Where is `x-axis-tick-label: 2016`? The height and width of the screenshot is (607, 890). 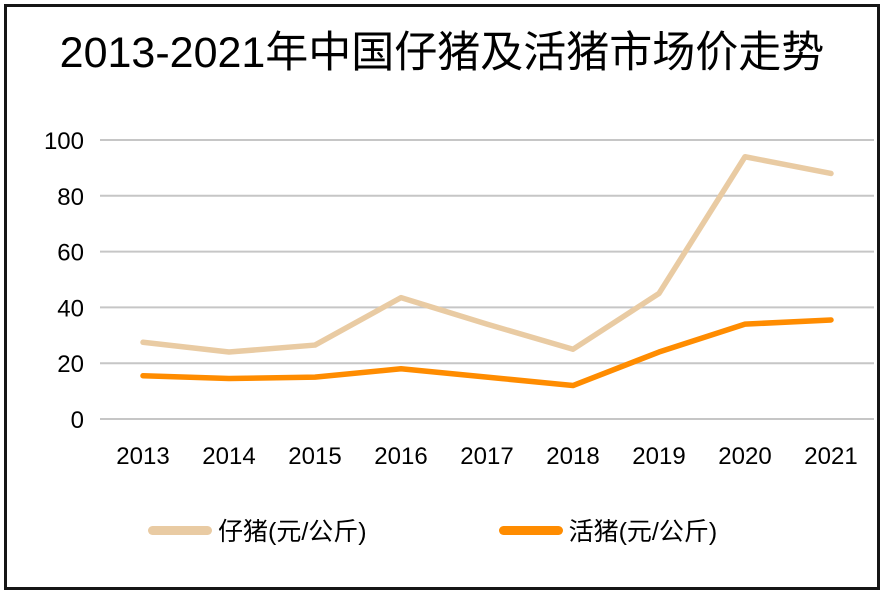
x-axis-tick-label: 2016 is located at coordinates (400, 456).